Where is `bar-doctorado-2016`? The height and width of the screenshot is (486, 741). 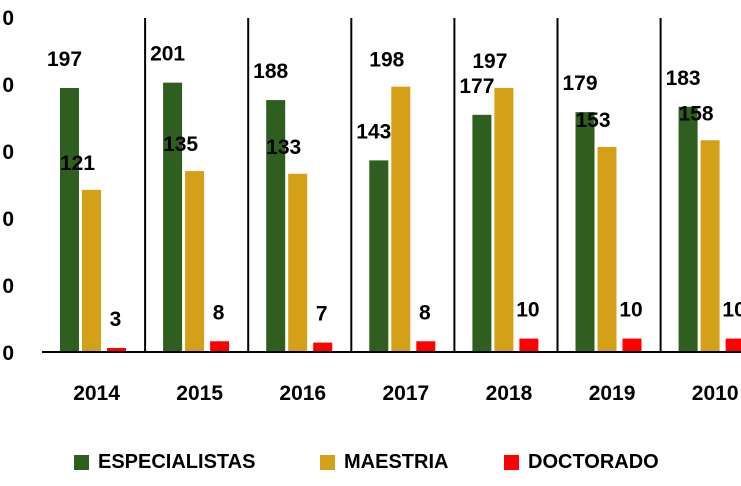 bar-doctorado-2016 is located at coordinates (323, 347).